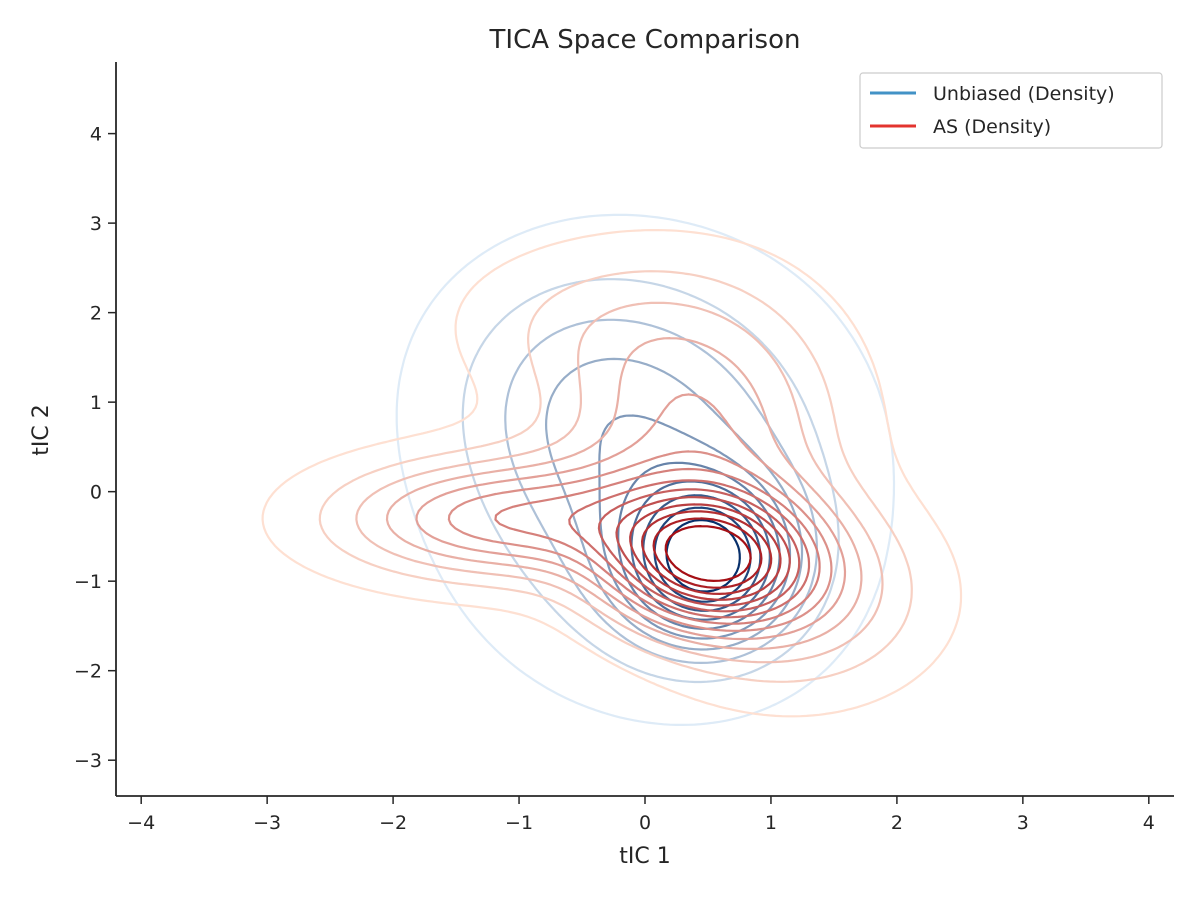 Image resolution: width=1200 pixels, height=905 pixels. What do you see at coordinates (771, 823) in the screenshot?
I see `x-tick-label: 1` at bounding box center [771, 823].